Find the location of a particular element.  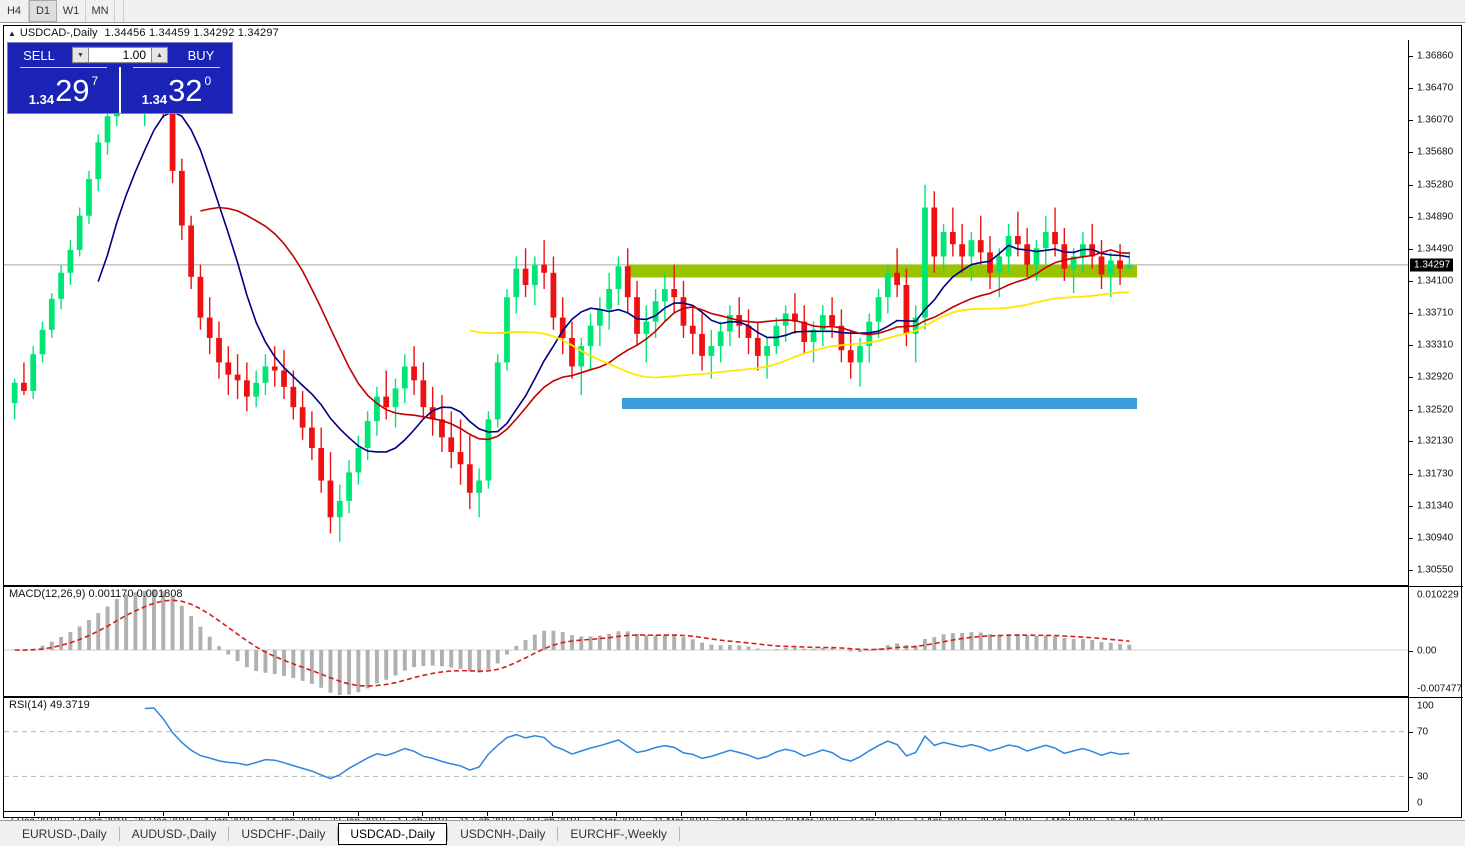

buy-price-quote: 1.34 32 0 is located at coordinates (176, 90).